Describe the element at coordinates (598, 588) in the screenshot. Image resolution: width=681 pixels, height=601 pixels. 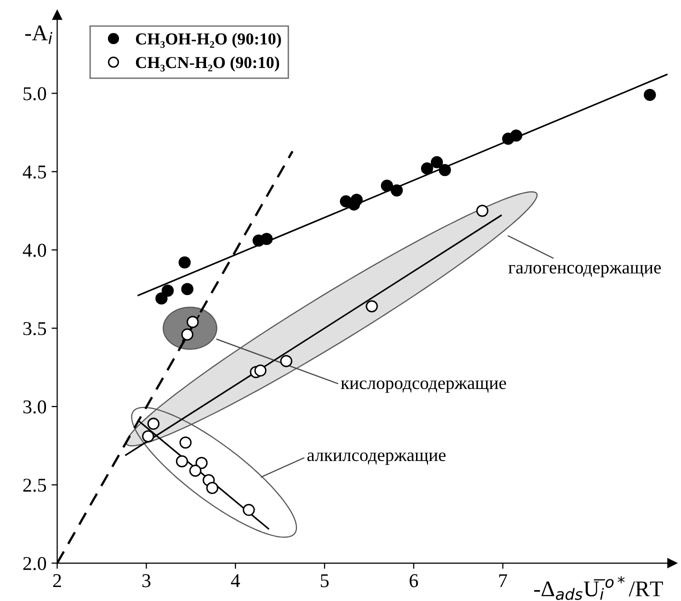
I see `x-axis-title: -Δ$_{ads}$U̅$_{i}$$^{o*}$/RT` at that location.